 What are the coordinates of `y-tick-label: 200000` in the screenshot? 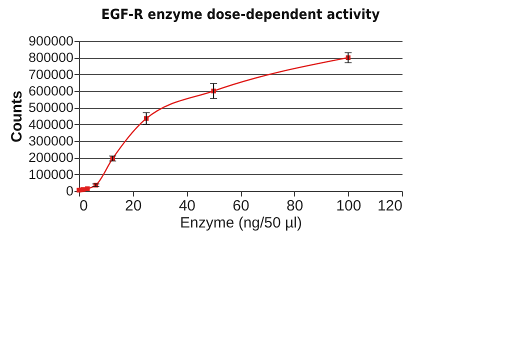 It's located at (51, 158).